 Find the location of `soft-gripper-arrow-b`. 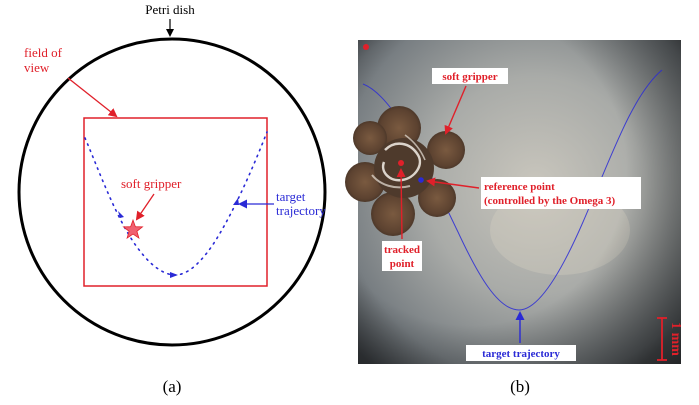

soft-gripper-arrow-b is located at coordinates (455, 110).